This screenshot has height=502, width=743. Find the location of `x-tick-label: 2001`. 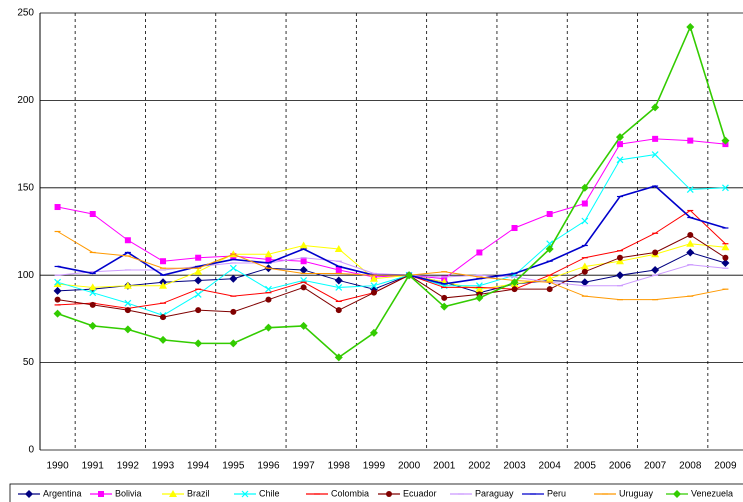

x-tick-label: 2001 is located at coordinates (444, 466).